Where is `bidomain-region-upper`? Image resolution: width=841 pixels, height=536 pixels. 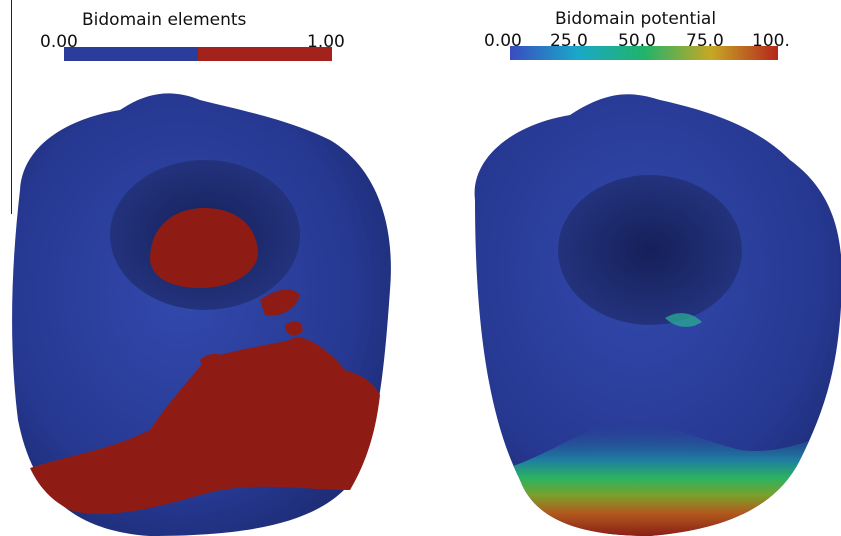 bidomain-region-upper is located at coordinates (204, 248).